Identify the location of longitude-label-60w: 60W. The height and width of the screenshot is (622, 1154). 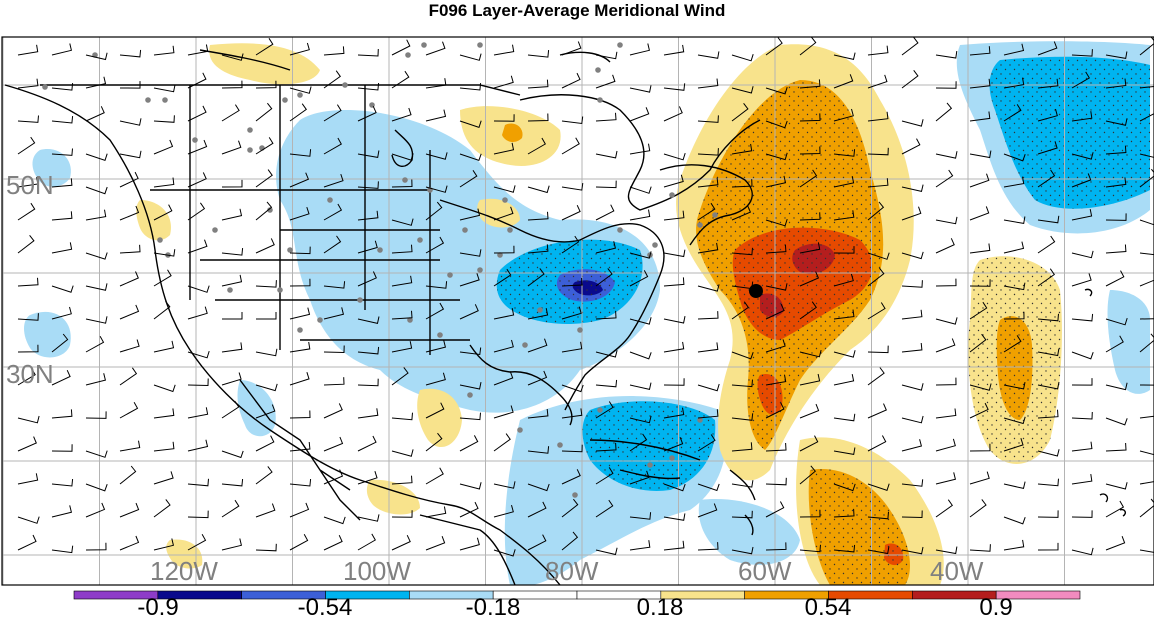
(765, 571).